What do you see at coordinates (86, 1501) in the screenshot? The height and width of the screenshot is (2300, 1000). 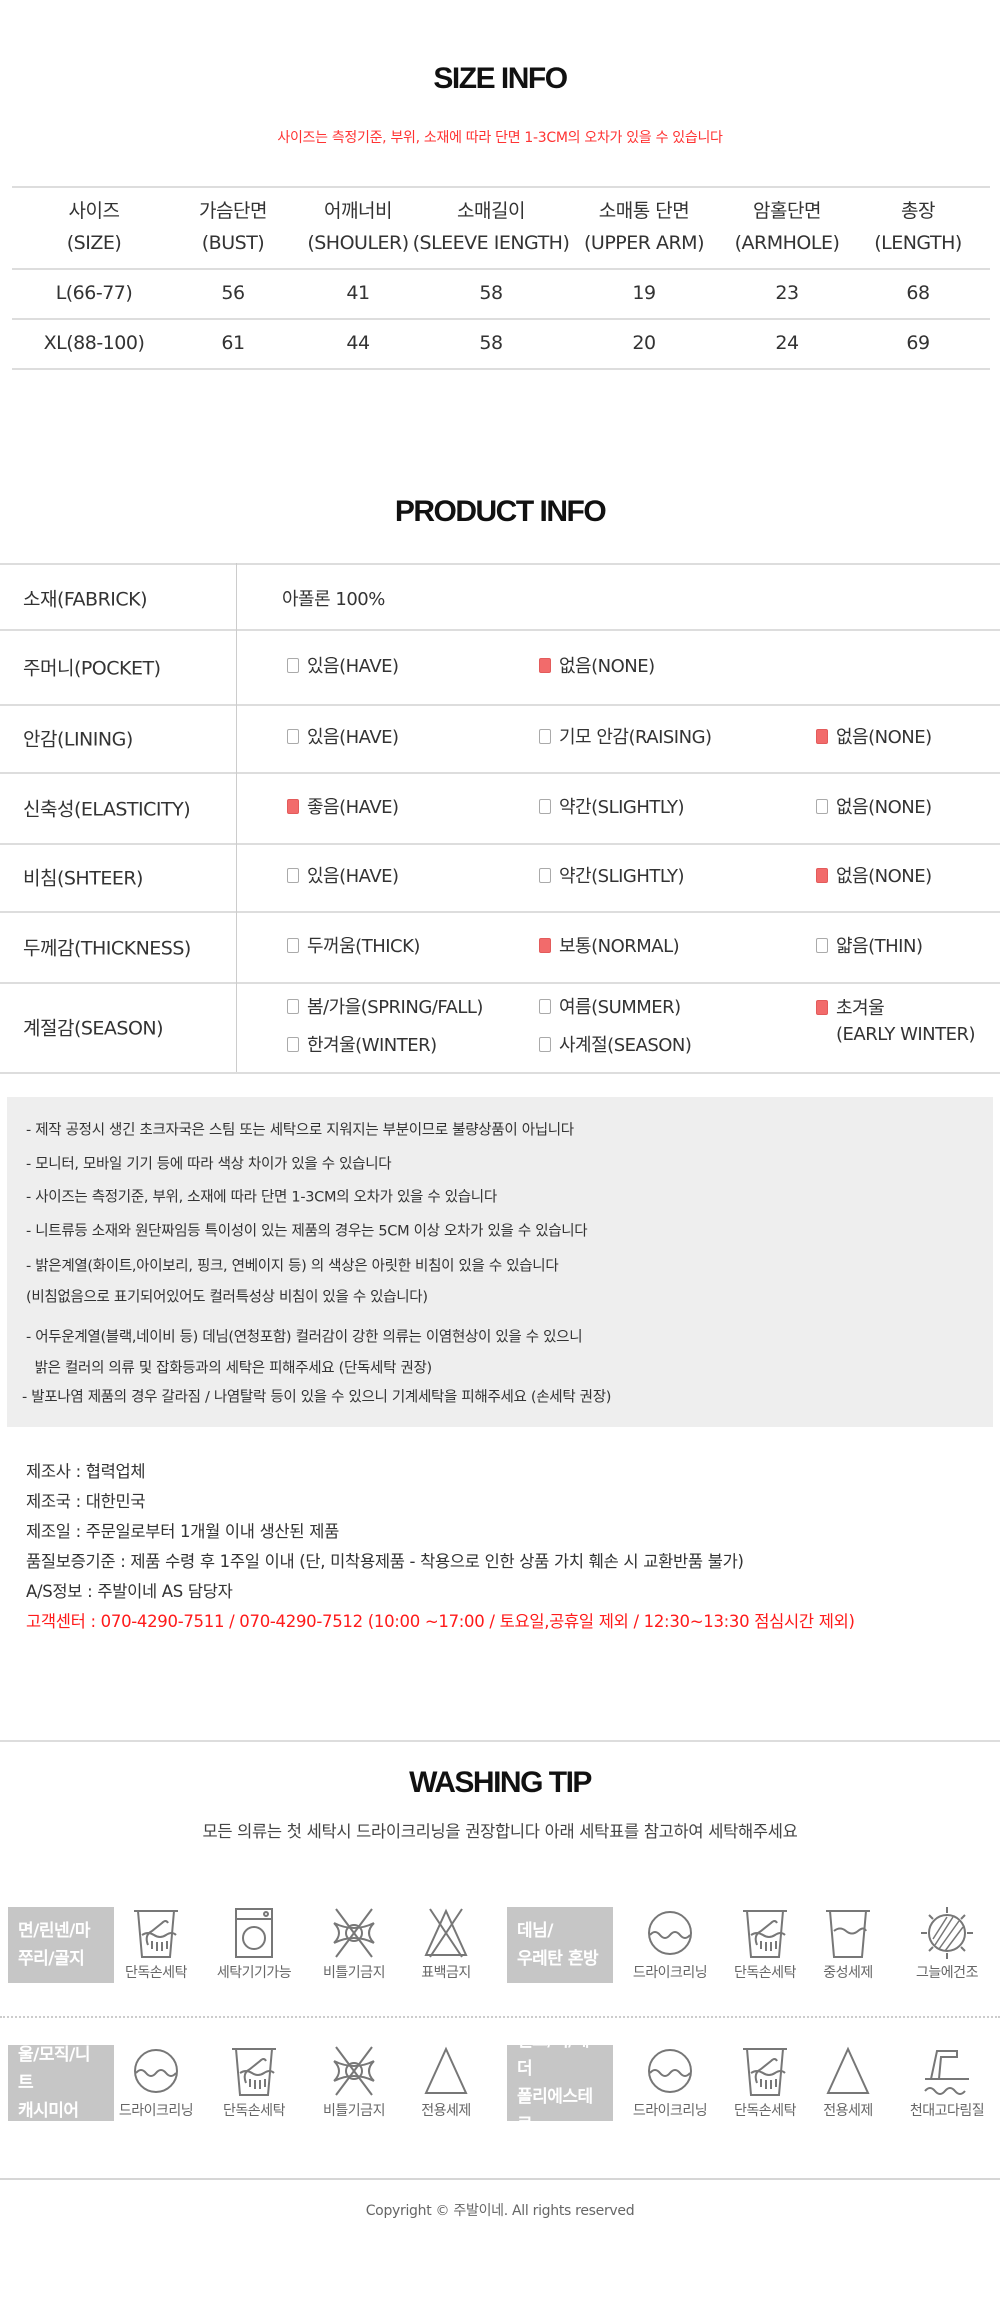 I see `info-line: 제조국 : 대한민국` at bounding box center [86, 1501].